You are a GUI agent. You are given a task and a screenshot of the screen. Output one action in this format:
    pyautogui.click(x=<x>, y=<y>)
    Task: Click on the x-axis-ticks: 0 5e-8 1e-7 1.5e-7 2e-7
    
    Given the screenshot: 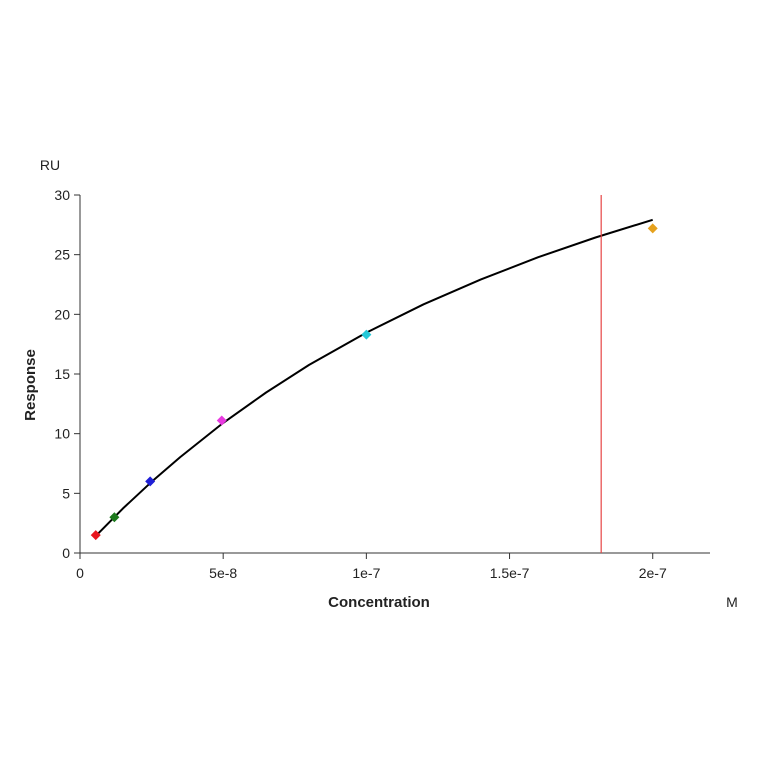 What is the action you would take?
    pyautogui.click(x=371, y=567)
    